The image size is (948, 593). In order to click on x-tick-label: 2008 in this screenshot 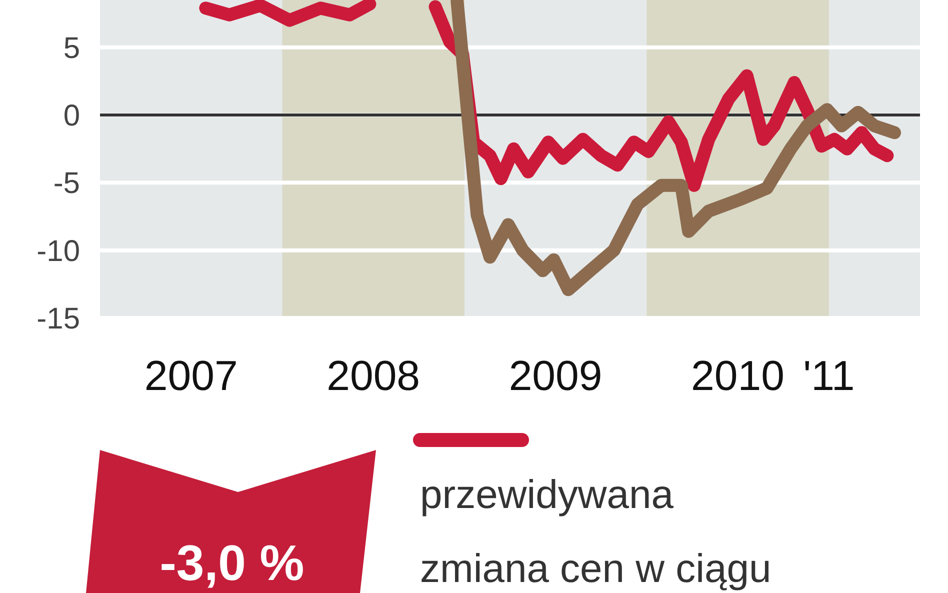, I will do `click(373, 375)`.